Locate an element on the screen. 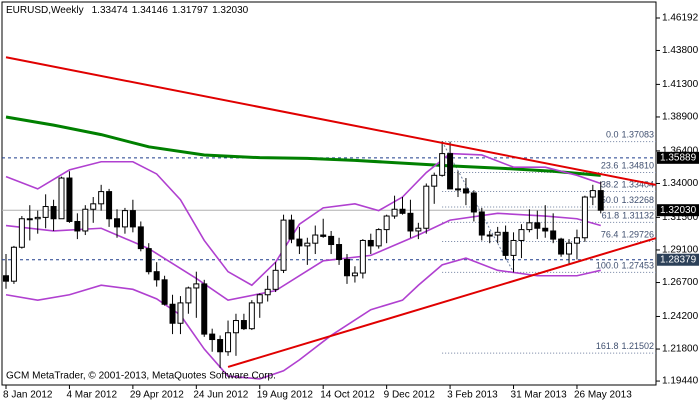 This screenshot has height=402, width=700. y-tick-label: 1.21800 is located at coordinates (680, 349).